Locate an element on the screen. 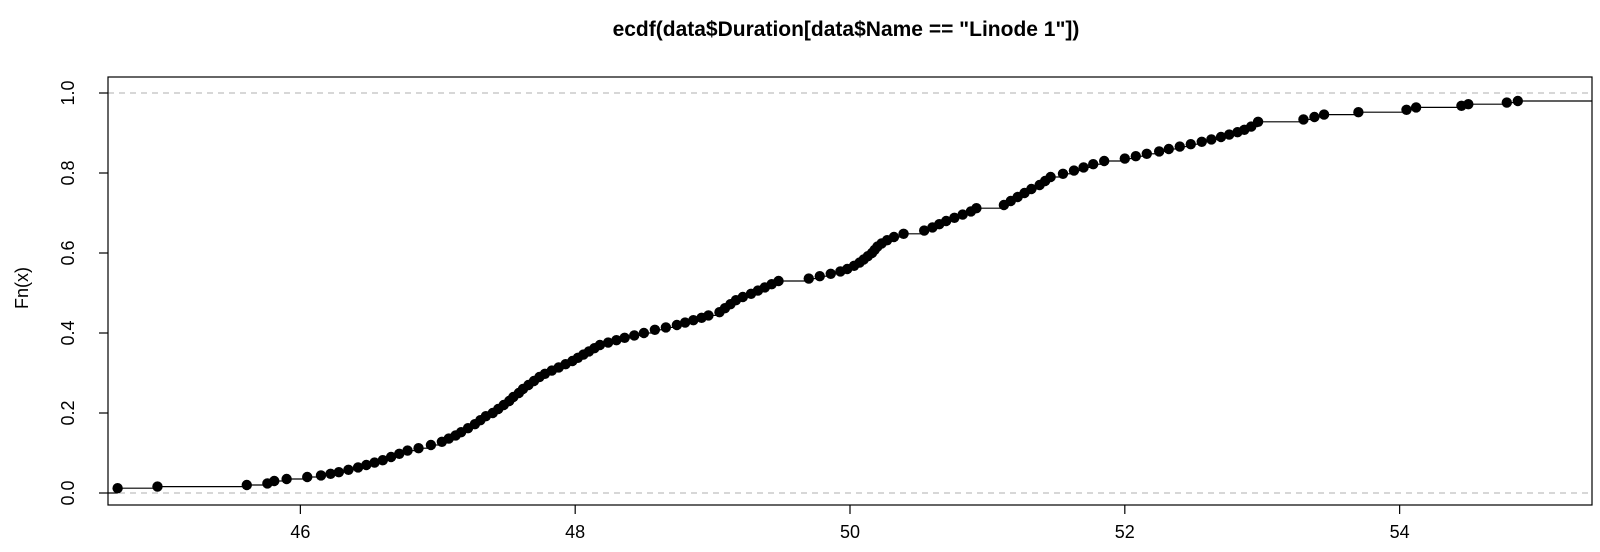 Image resolution: width=1600 pixels, height=552 pixels. x-axis: 46 48 50 52 54 is located at coordinates (850, 523).